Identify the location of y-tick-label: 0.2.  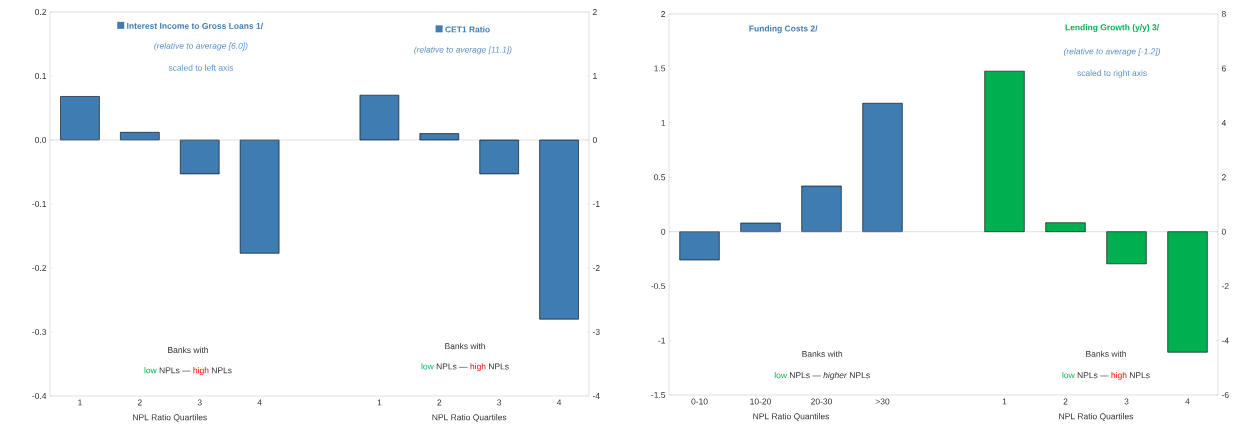
(41, 12).